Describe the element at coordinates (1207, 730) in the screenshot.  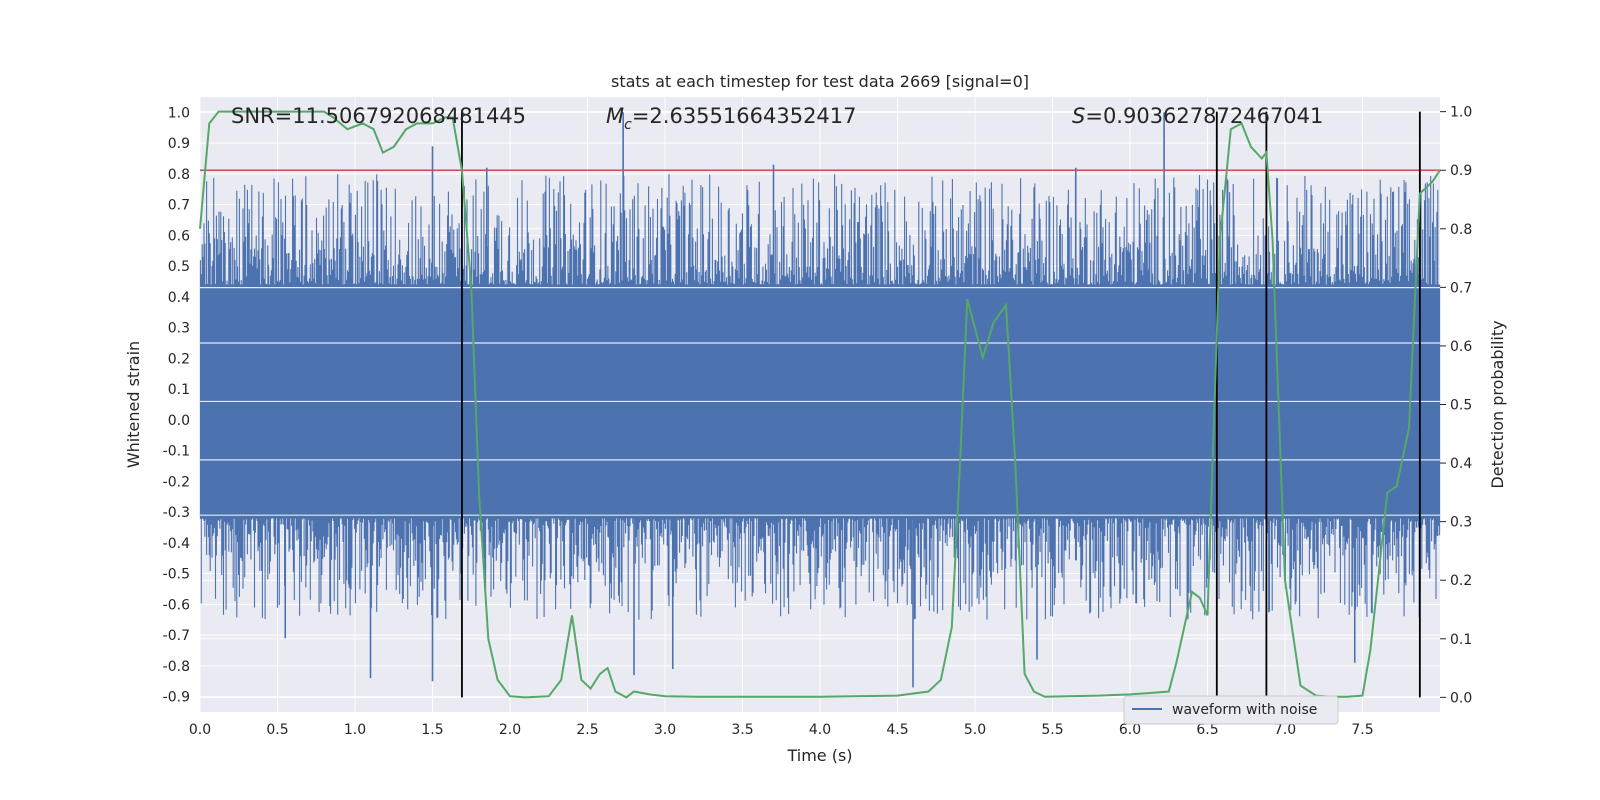
I see `x-tick-label: 6.5` at that location.